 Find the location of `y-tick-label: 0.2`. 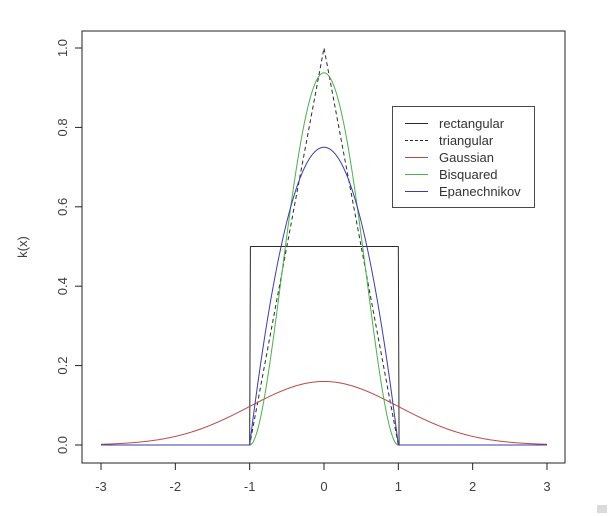

y-tick-label: 0.2 is located at coordinates (62, 366).